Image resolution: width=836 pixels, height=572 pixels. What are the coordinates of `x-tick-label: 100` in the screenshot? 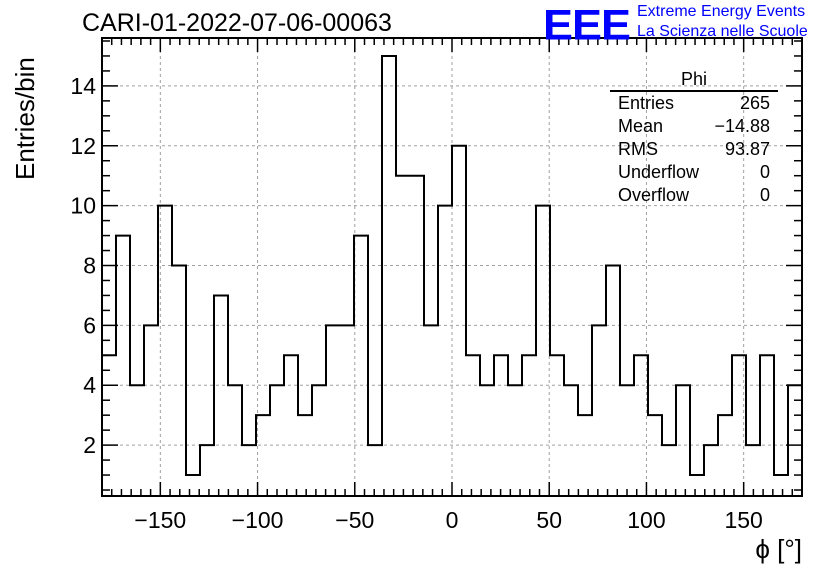 It's located at (646, 520).